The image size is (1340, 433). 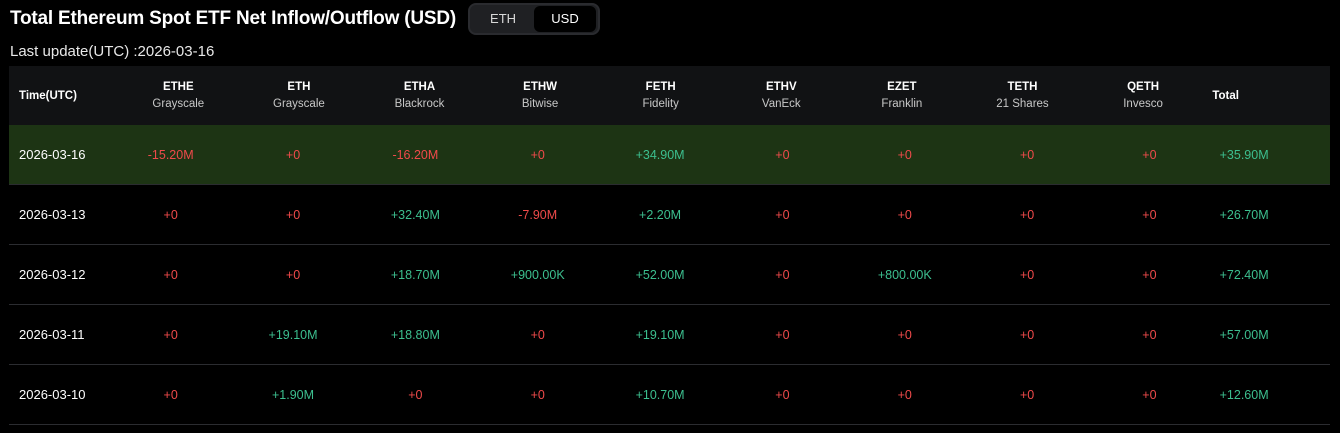 I want to click on header-issuer: 21 Shares, so click(x=1022, y=104).